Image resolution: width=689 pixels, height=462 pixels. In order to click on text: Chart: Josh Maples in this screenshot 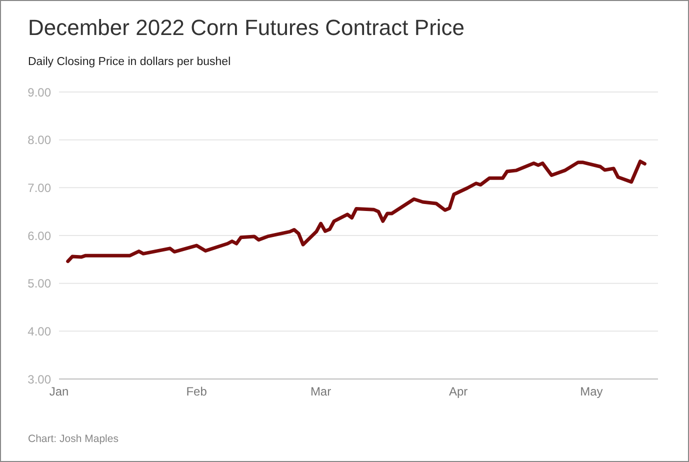, I will do `click(73, 439)`.